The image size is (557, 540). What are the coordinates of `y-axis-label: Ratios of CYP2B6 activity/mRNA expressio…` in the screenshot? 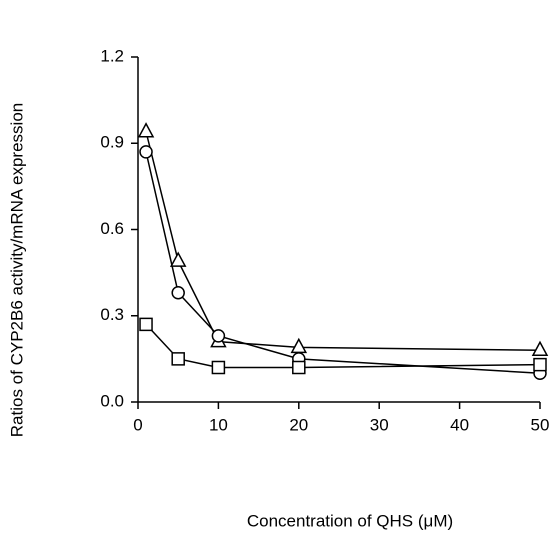 It's located at (16, 270).